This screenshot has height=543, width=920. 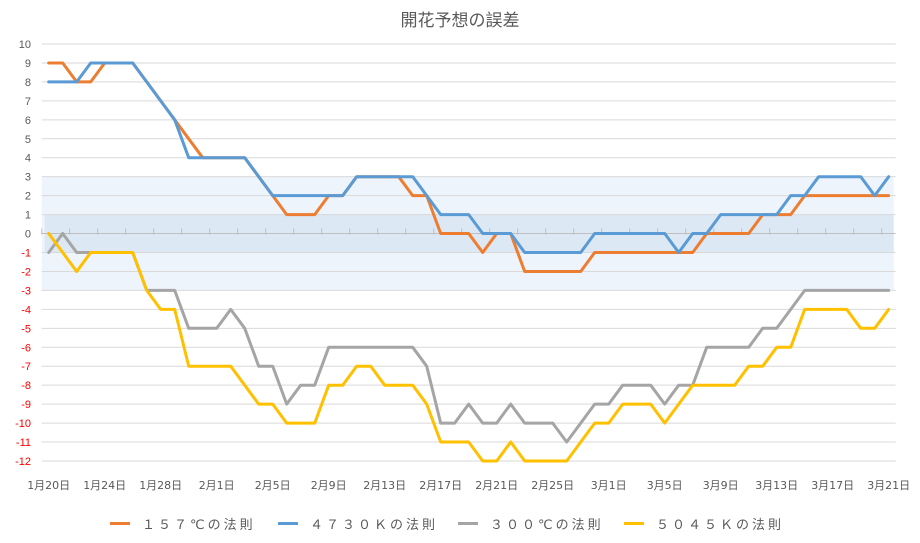 I want to click on x-tick-label: 3月5日, so click(x=665, y=485).